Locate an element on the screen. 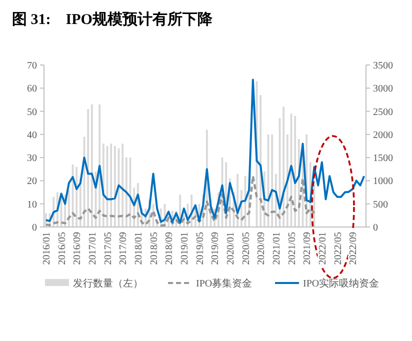 The image size is (412, 341). x-tick-label: 2017/09 is located at coordinates (124, 248).